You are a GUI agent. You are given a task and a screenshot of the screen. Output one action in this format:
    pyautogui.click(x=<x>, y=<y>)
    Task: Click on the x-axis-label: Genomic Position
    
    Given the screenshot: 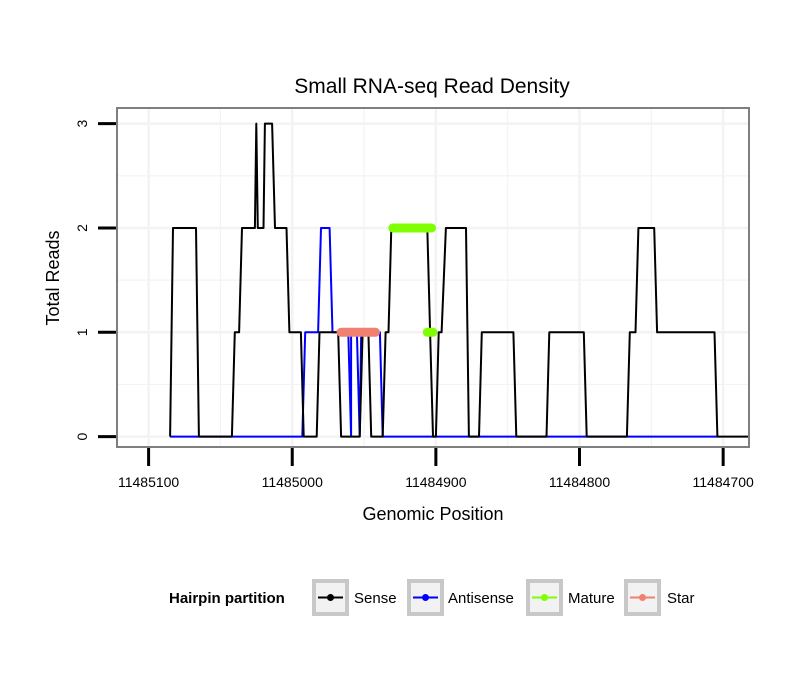 What is the action you would take?
    pyautogui.click(x=432, y=514)
    